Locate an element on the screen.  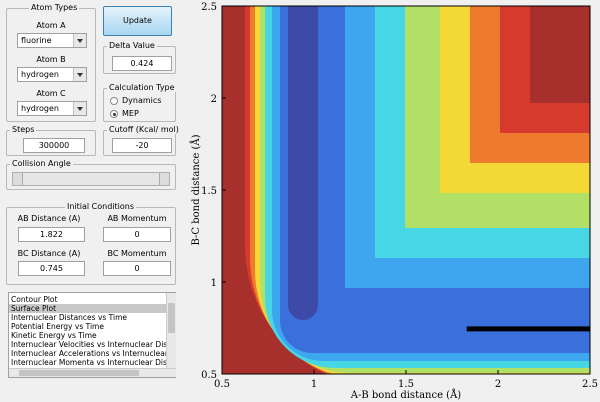
x-tick-label: 2 is located at coordinates (498, 384).